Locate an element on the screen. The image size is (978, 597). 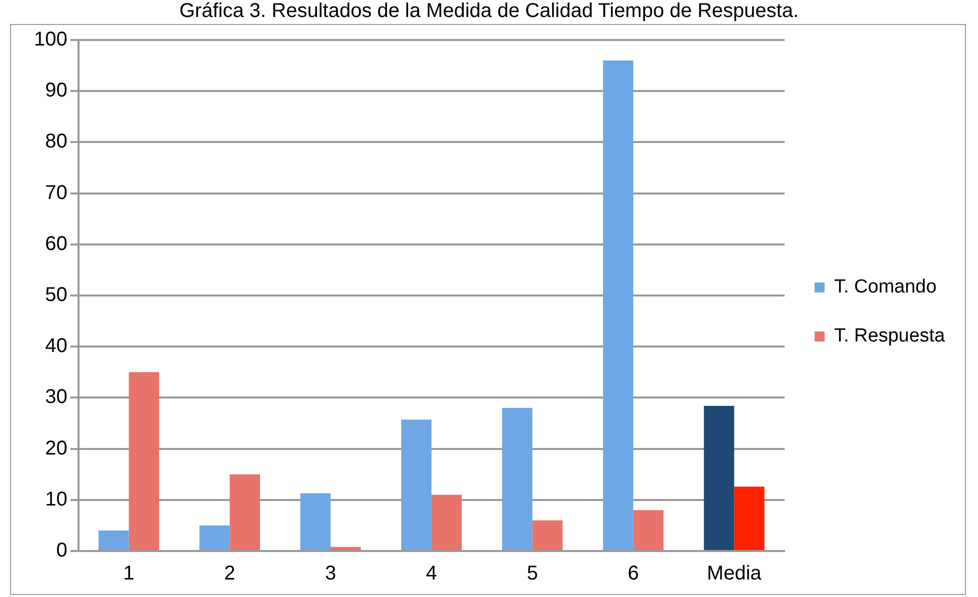
y-tick-label: 20 is located at coordinates (56, 448).